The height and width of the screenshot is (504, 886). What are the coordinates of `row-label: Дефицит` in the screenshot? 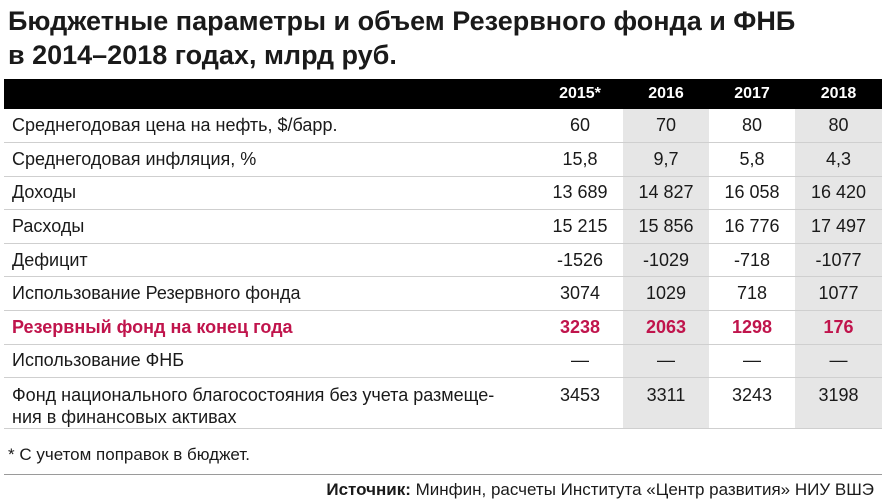 It's located at (270, 260).